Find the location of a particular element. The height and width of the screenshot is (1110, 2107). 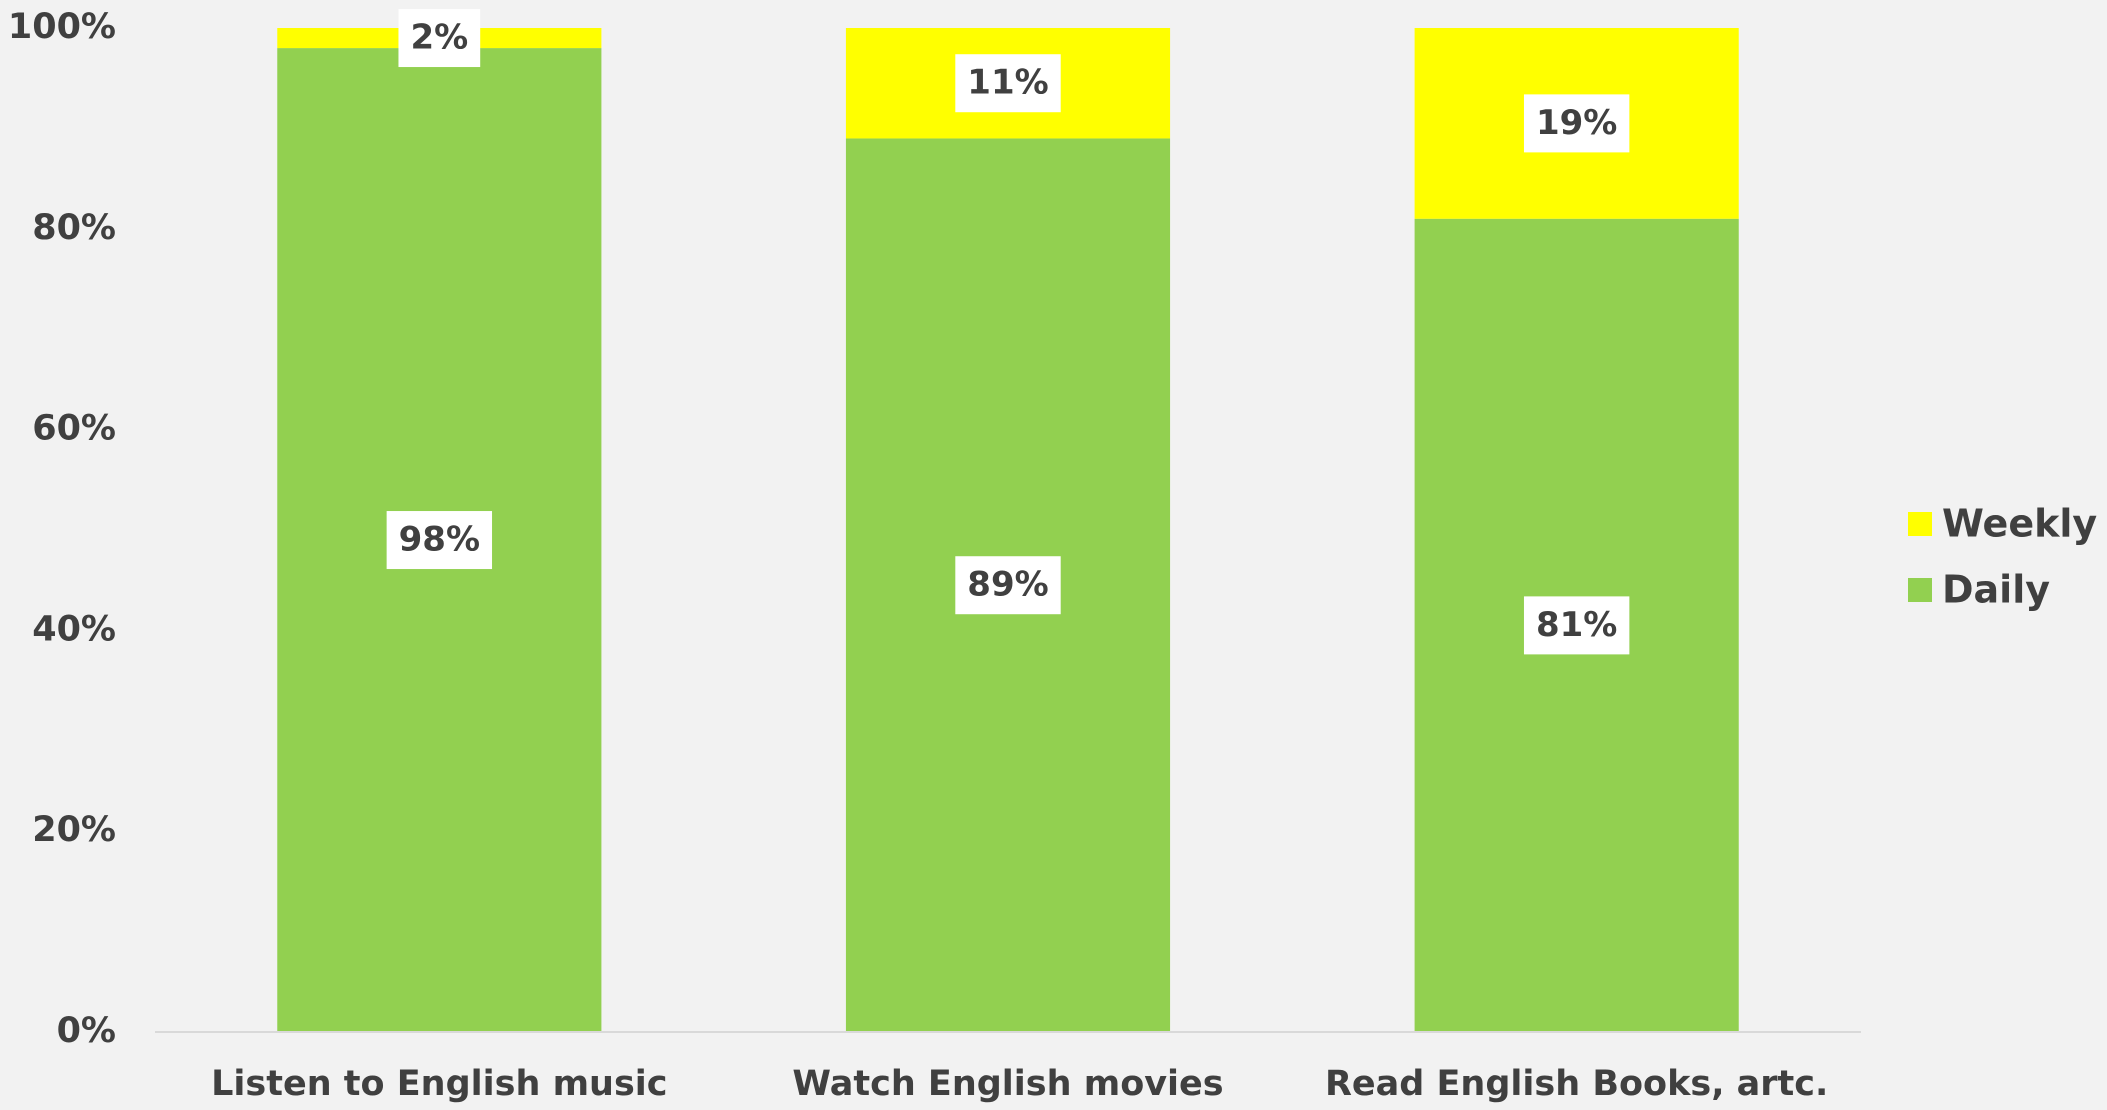

data-label: 11% is located at coordinates (1007, 83).